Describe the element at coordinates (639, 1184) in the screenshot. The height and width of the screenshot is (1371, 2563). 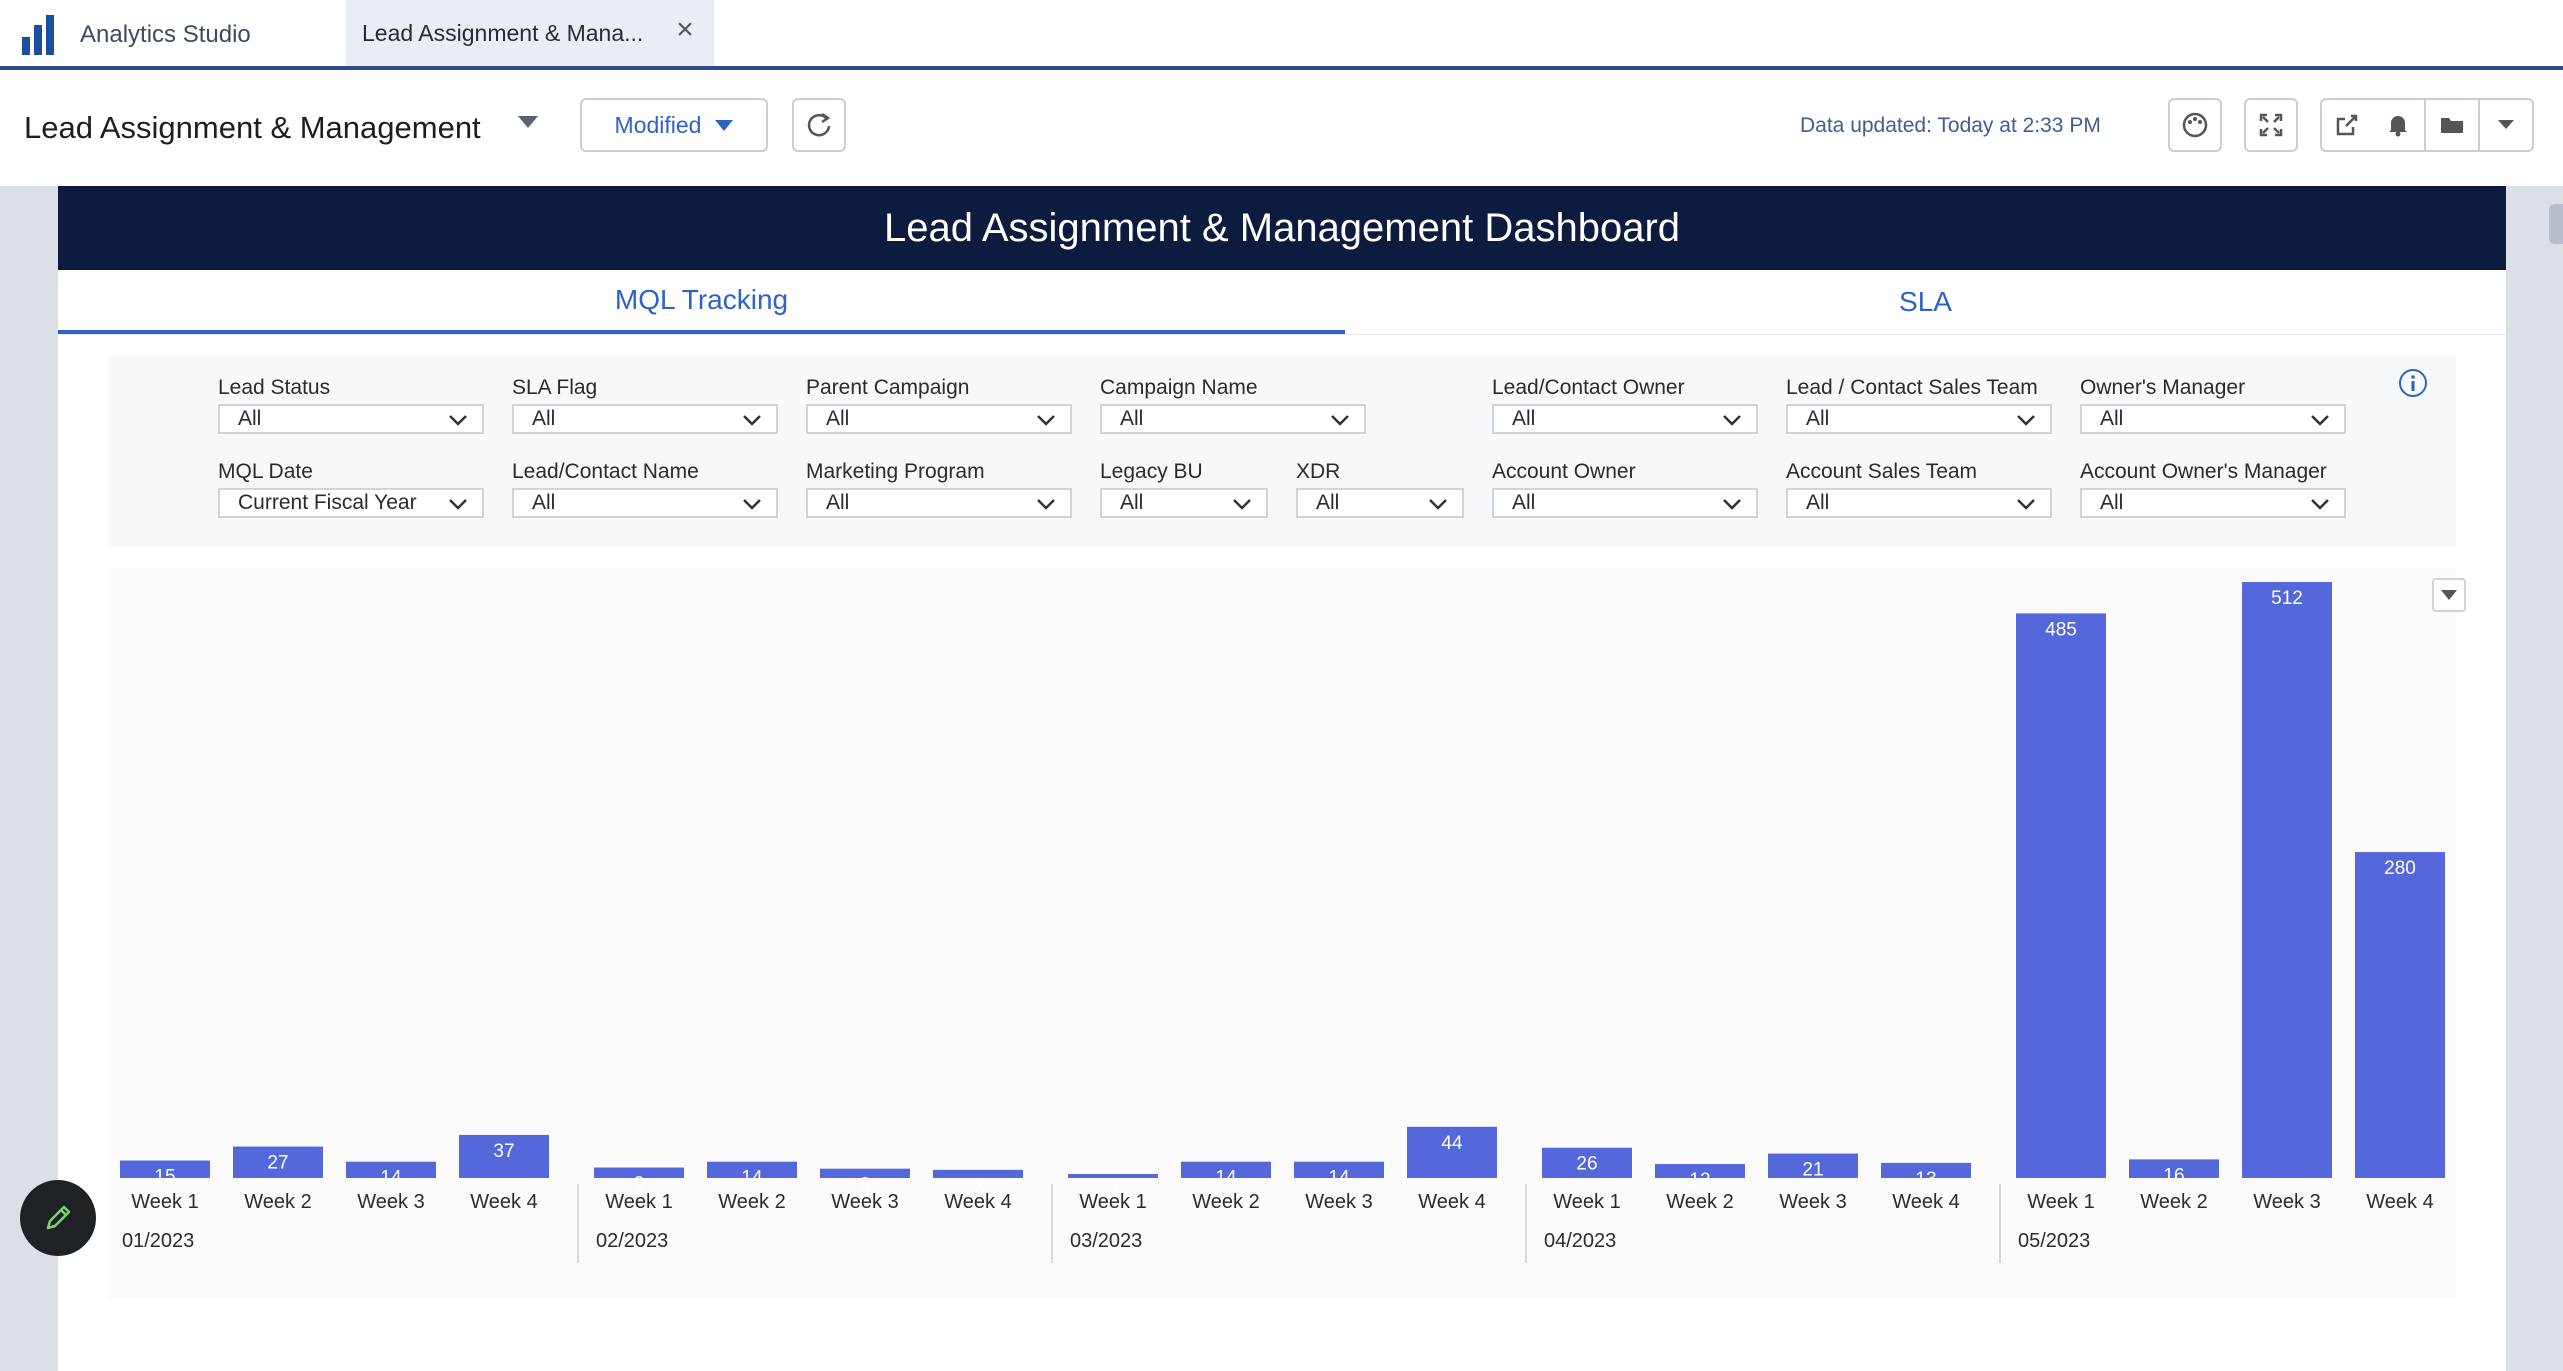
I see `bar-value-label: 9` at that location.